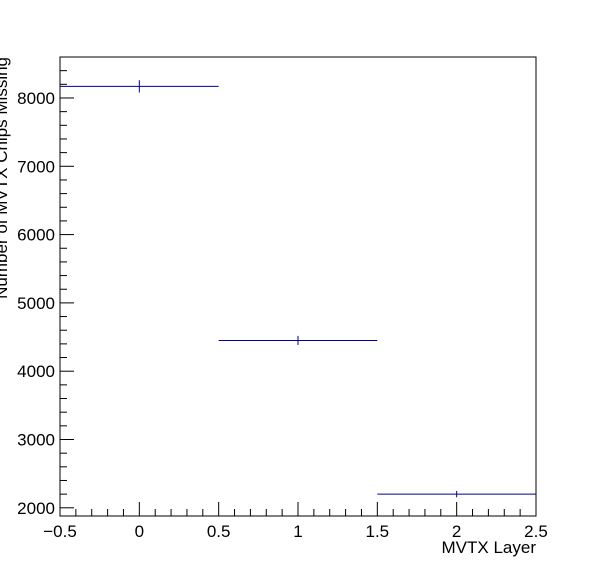 The image size is (596, 572). I want to click on y-tick-label: 2000, so click(36, 508).